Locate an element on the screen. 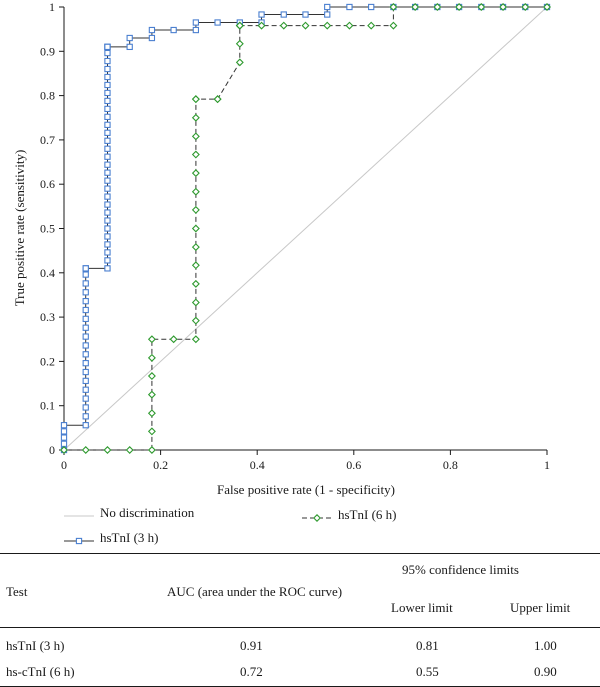  y-axis-label: True positive rate (sensitivity) is located at coordinates (19, 228).